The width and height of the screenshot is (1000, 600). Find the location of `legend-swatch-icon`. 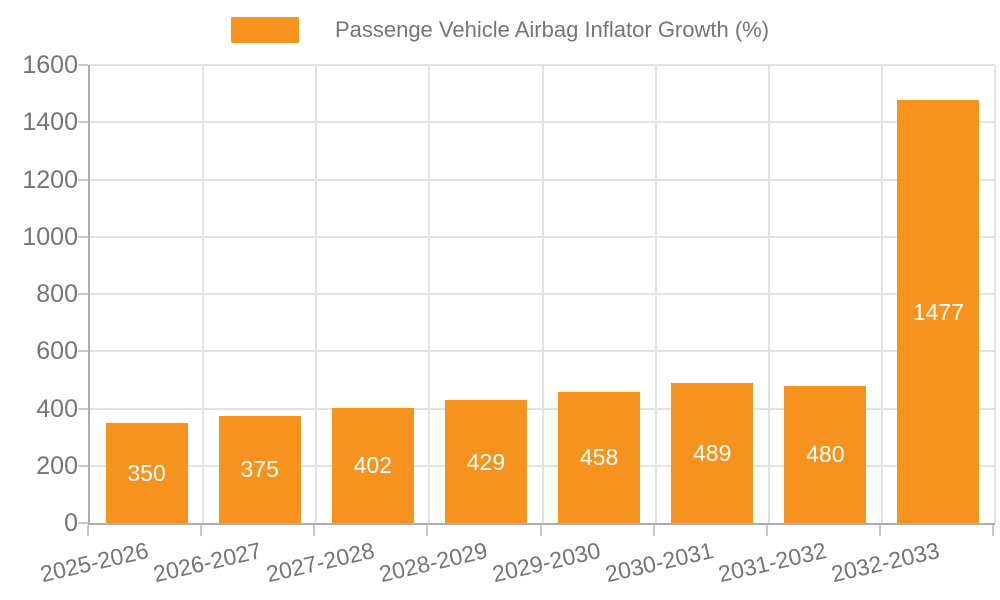

legend-swatch-icon is located at coordinates (264, 30).